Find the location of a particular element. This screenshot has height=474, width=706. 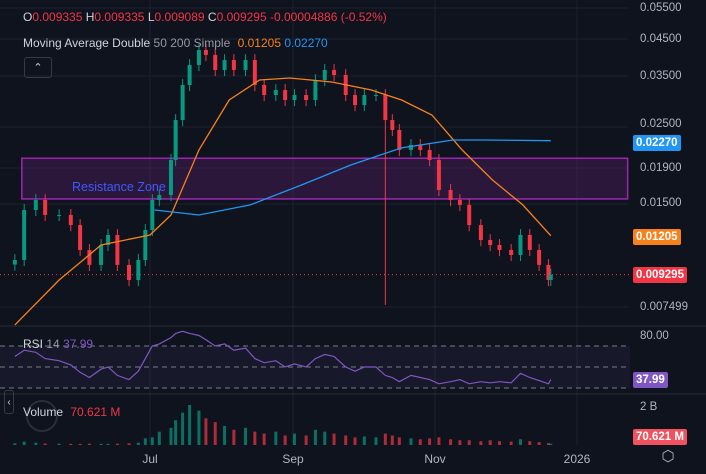

rsi-value-tag: 37.99 is located at coordinates (650, 380).